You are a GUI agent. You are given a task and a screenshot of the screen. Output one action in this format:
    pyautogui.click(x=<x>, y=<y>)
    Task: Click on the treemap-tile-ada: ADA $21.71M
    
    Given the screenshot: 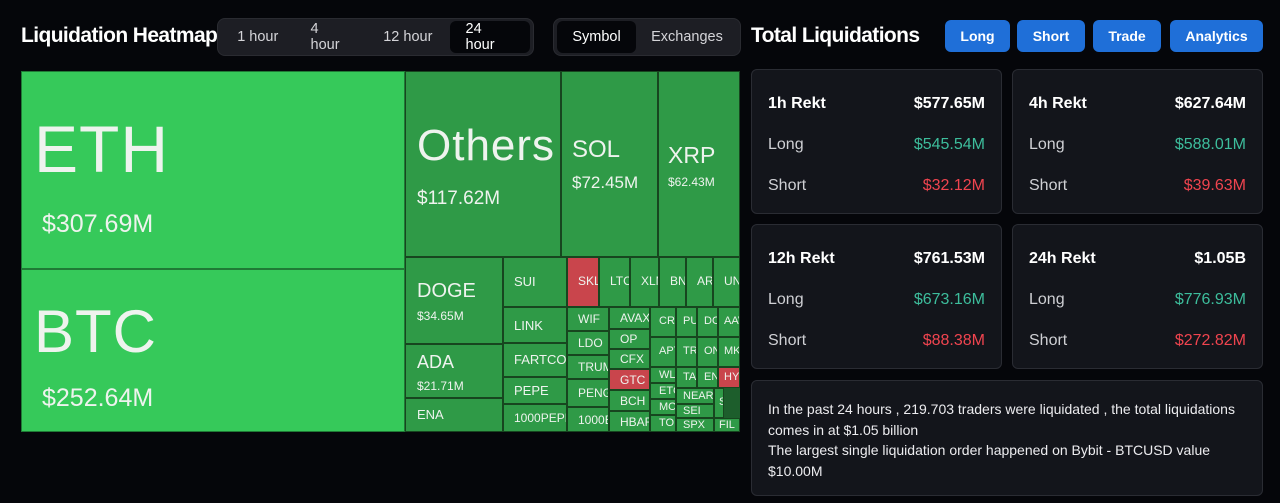 What is the action you would take?
    pyautogui.click(x=454, y=371)
    